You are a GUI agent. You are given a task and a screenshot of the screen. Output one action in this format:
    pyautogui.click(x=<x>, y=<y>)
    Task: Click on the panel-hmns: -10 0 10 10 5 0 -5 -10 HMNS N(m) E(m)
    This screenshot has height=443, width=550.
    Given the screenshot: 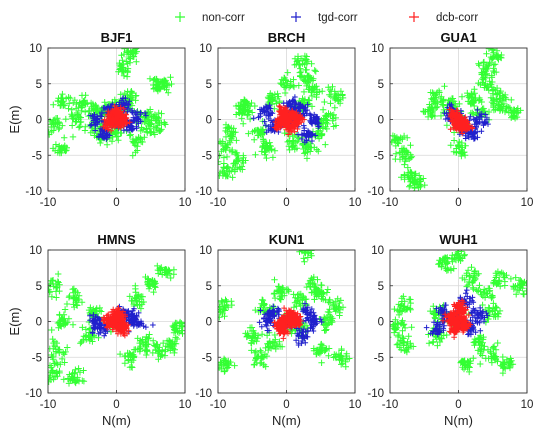 What is the action you would take?
    pyautogui.click(x=99, y=330)
    